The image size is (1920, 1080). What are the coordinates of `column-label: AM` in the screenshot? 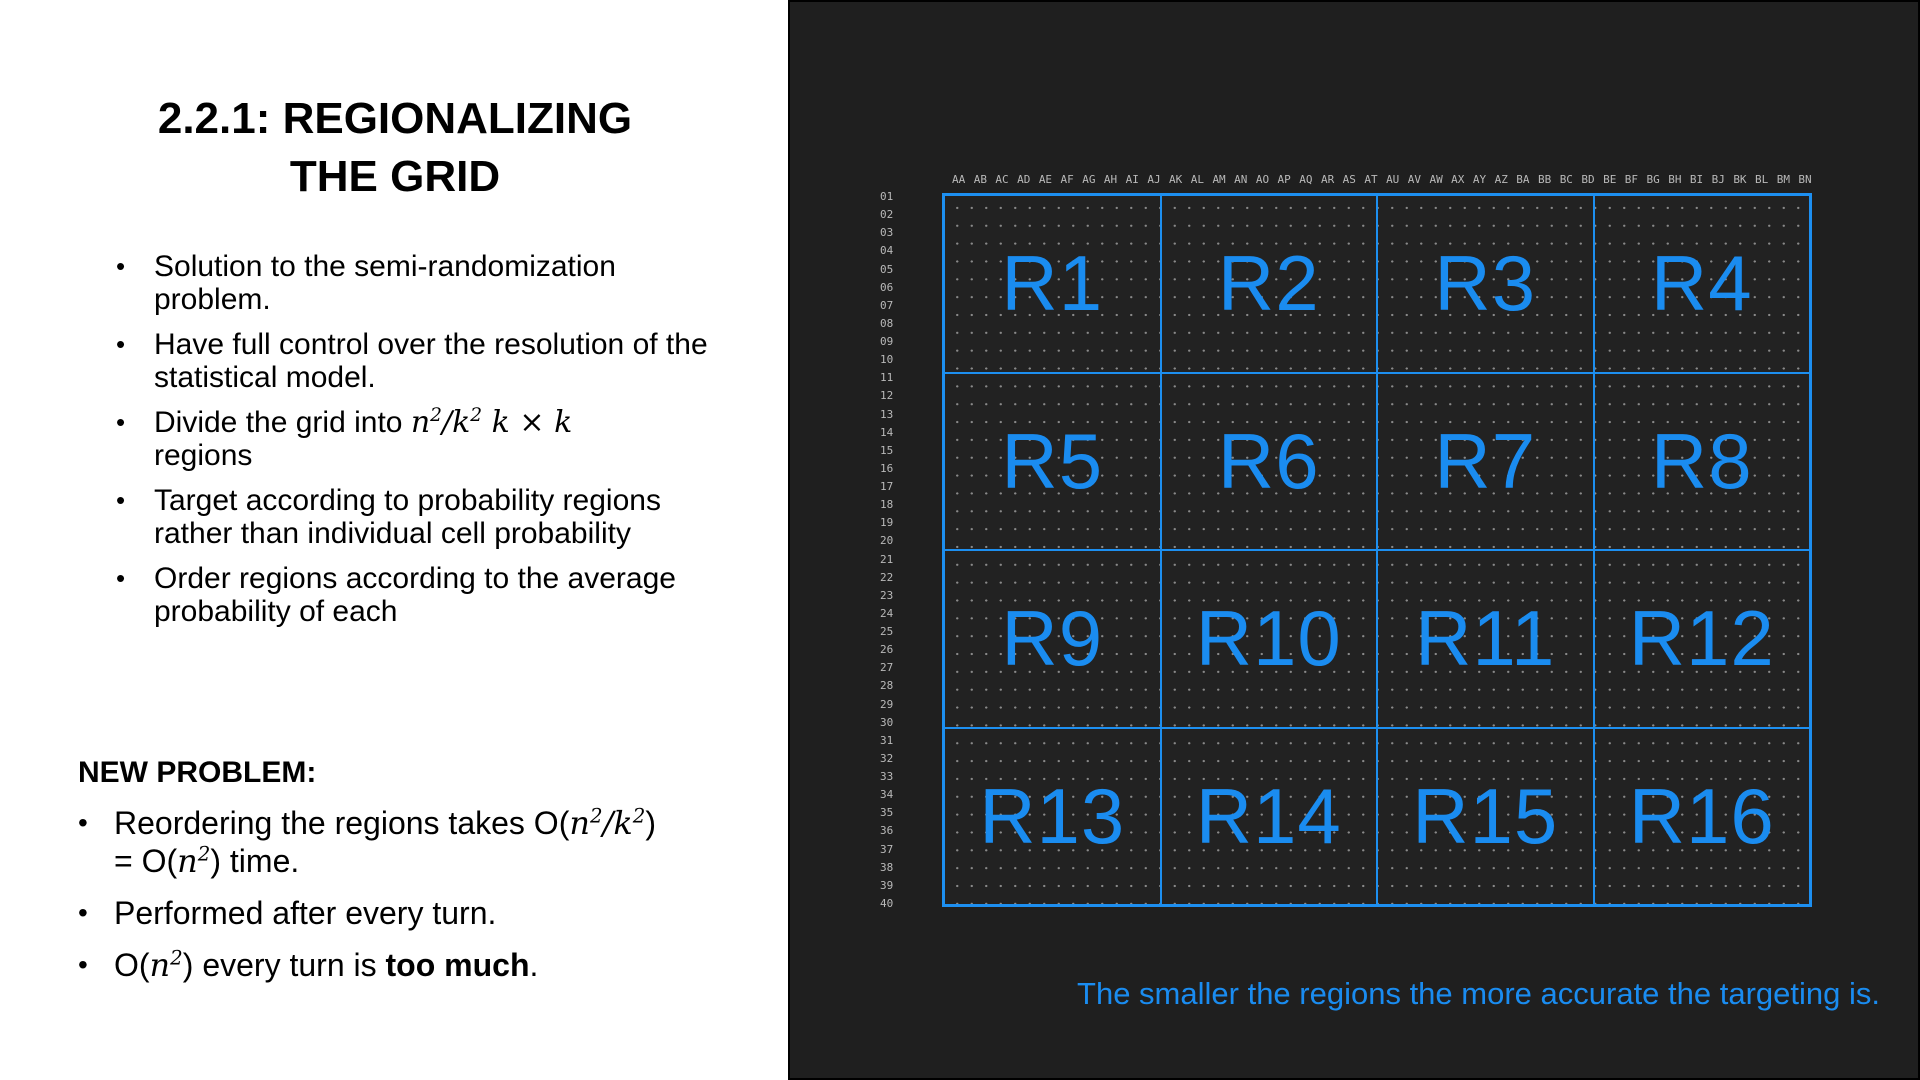 It's located at (1219, 179).